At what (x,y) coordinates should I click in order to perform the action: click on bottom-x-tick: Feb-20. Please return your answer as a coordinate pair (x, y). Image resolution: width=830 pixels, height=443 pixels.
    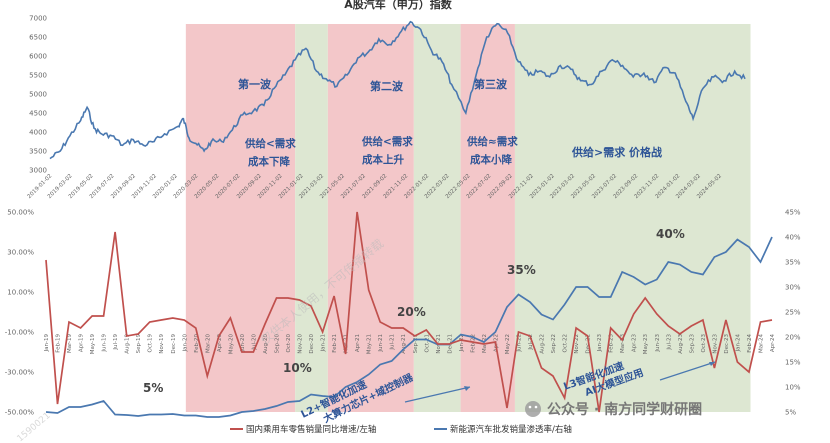
    Looking at the image, I should click on (197, 343).